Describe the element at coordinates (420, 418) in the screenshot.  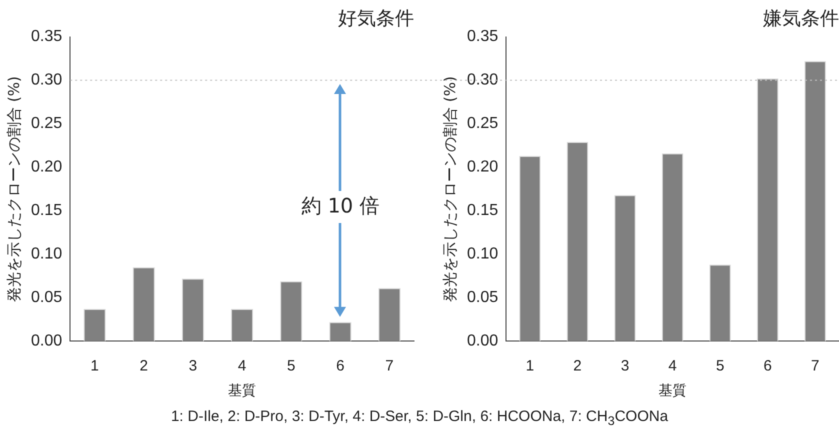
I see `text: 1: D-Ile, 2: D-Pro, 3: D-Tyr, 4: D-Ser, 5: D-Gln, 6: HCOONa, 7: CH$_{3}$COONa` at that location.